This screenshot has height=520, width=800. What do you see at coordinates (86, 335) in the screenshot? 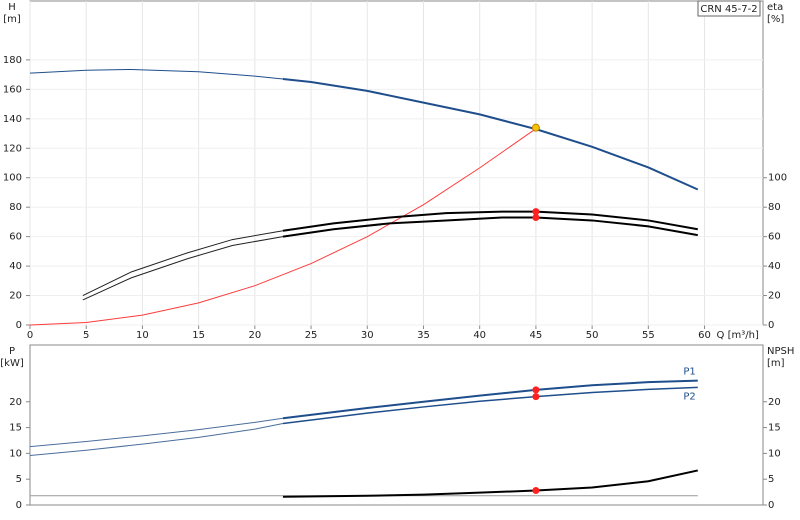
I see `x-tick-label: 5` at bounding box center [86, 335].